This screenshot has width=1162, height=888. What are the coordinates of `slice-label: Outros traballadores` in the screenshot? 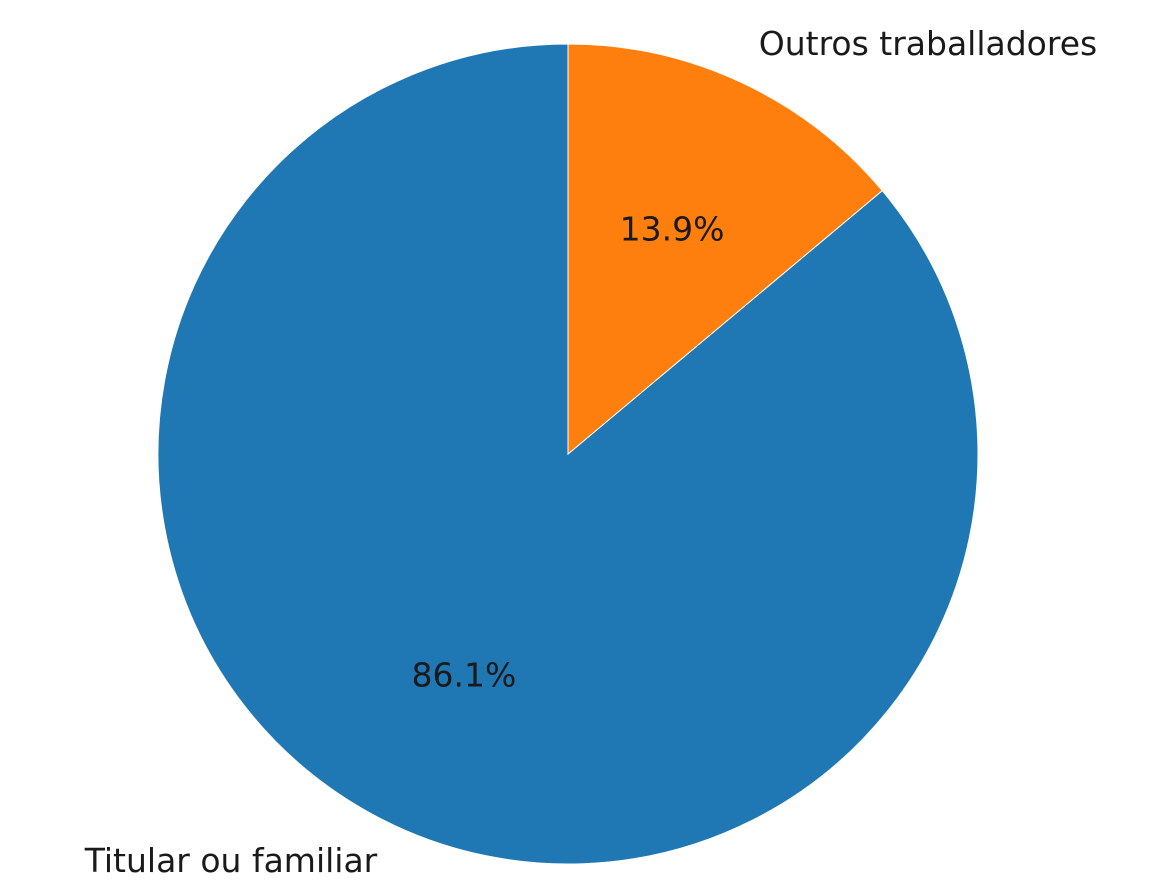 It's located at (928, 43).